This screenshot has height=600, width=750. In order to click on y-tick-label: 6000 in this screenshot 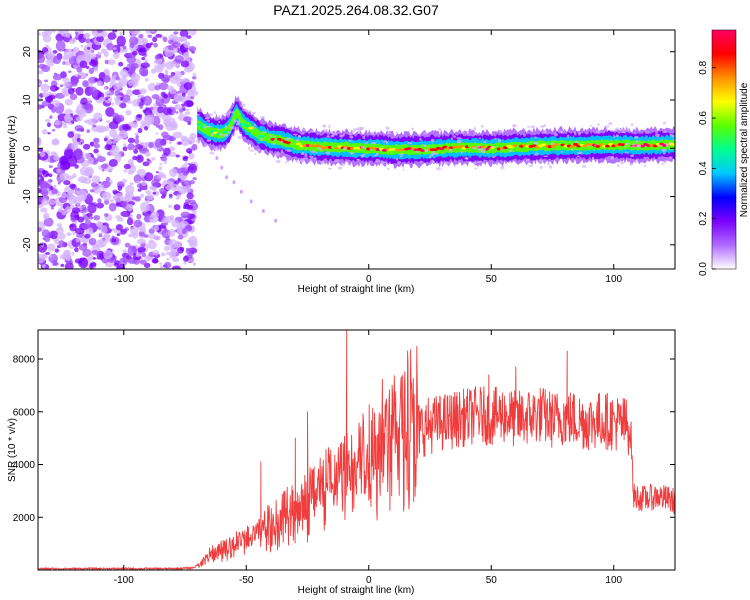, I will do `click(24, 412)`.